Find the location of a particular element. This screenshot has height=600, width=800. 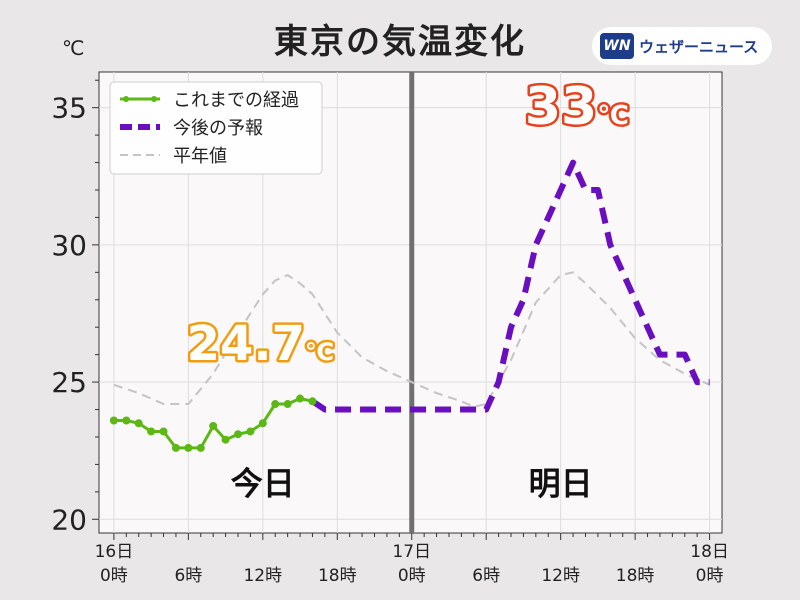

y-tick-label: 35 is located at coordinates (69, 108).